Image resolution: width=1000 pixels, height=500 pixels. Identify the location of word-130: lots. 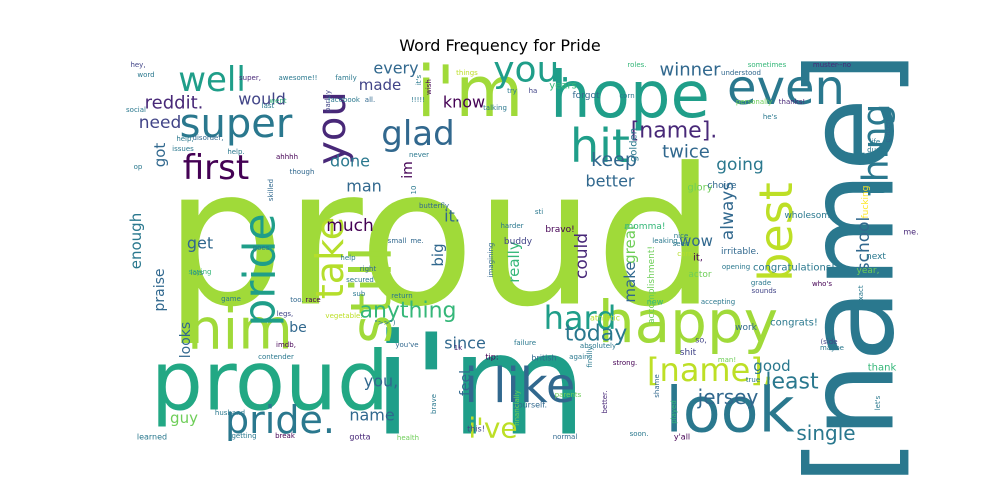
(197, 273).